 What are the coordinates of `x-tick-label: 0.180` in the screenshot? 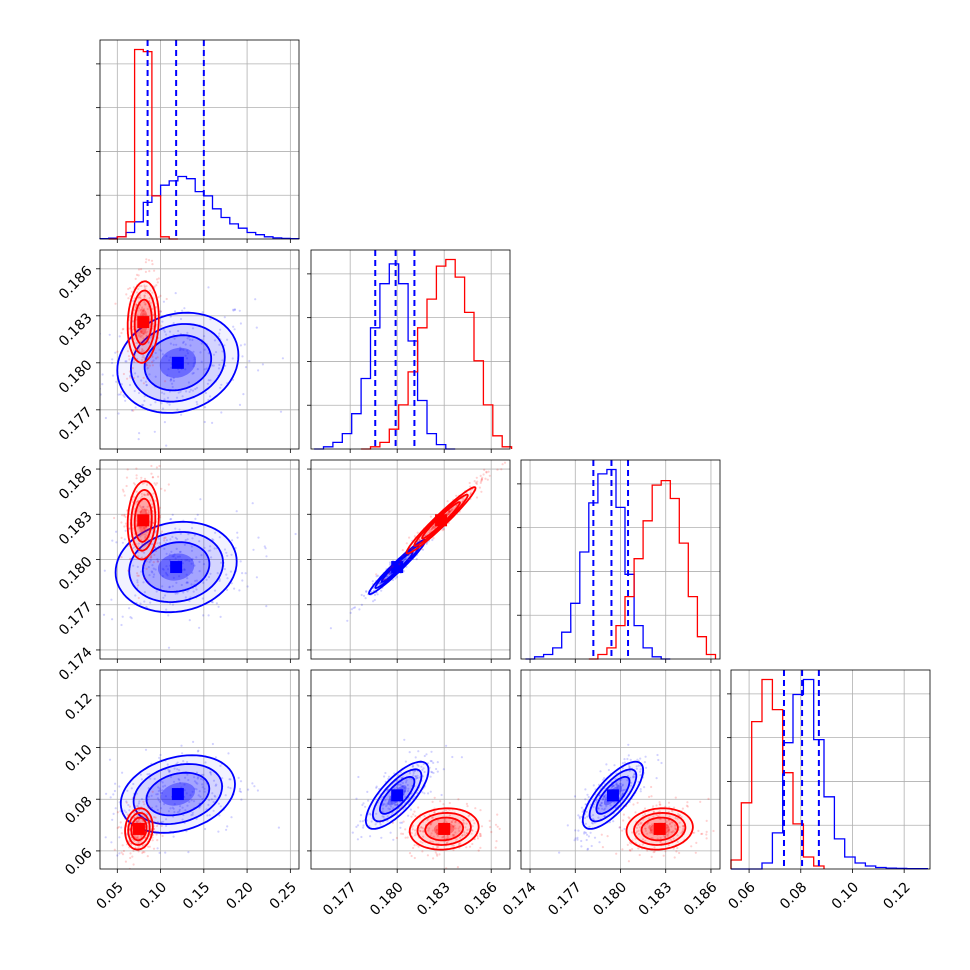 It's located at (387, 899).